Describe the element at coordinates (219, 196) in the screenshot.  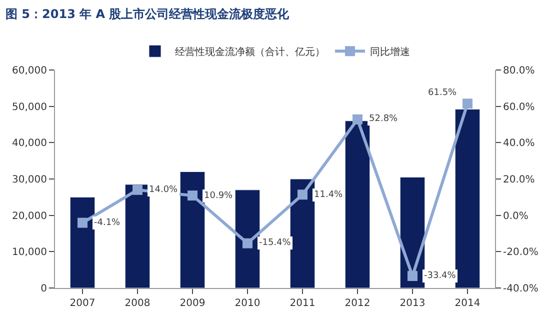
I see `data-label: 10.9%` at that location.